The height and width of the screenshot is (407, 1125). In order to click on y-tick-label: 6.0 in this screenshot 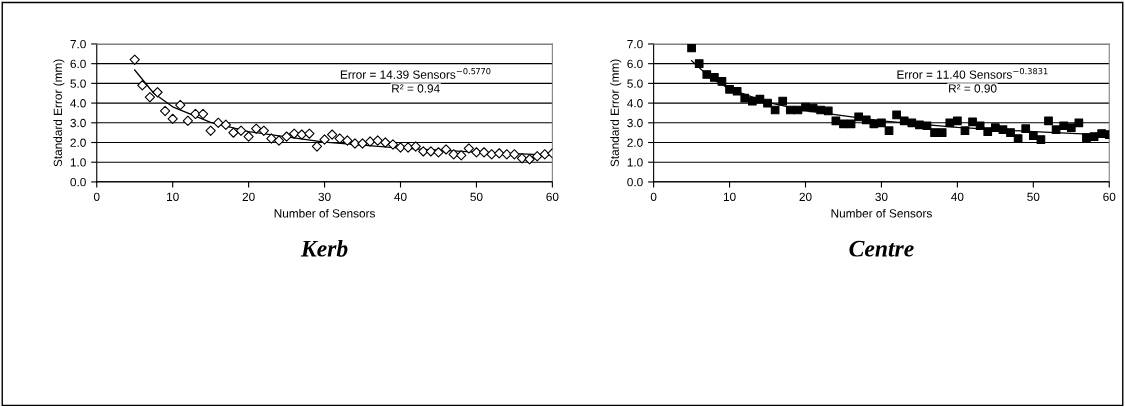, I will do `click(78, 64)`.